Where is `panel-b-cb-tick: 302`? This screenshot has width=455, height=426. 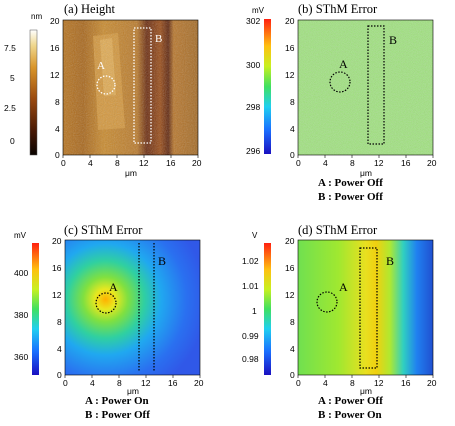
panel-b-cb-tick: 302 is located at coordinates (253, 21).